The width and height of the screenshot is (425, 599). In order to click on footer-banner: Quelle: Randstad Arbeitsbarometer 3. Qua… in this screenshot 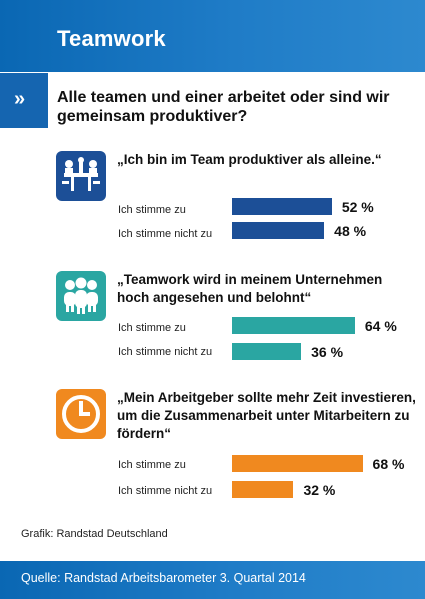, I will do `click(212, 580)`.